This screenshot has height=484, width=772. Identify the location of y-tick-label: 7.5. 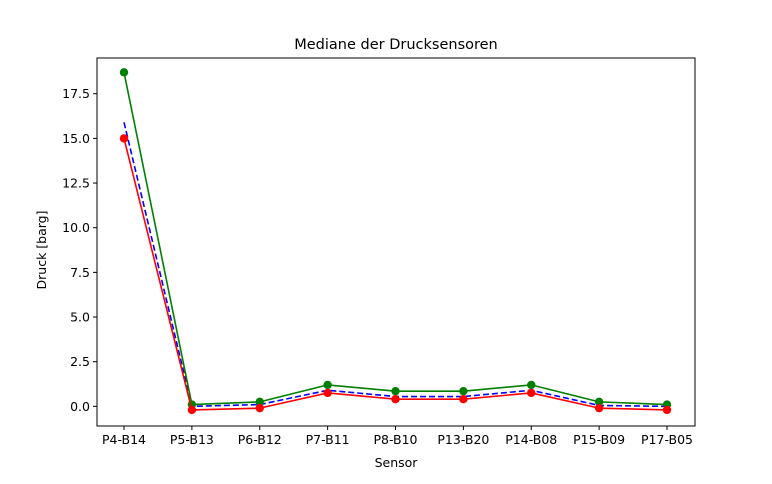
(80, 272).